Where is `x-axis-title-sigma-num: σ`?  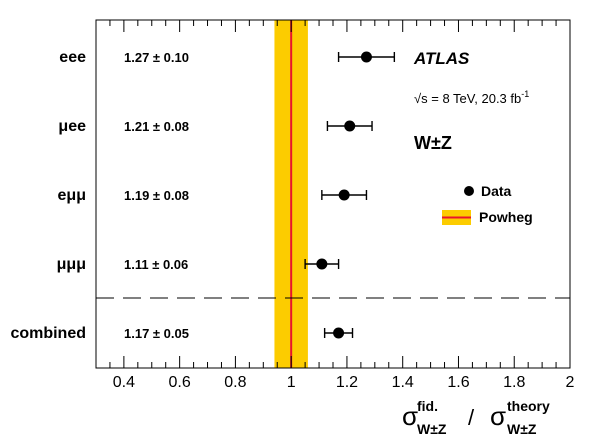
x-axis-title-sigma-num: σ is located at coordinates (410, 416).